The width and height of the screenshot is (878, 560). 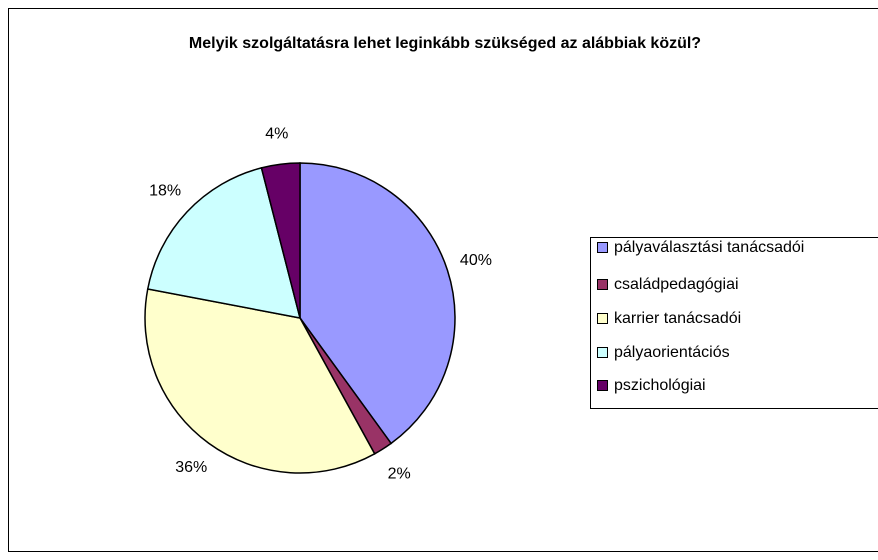 I want to click on data-label: 40%, so click(x=476, y=260).